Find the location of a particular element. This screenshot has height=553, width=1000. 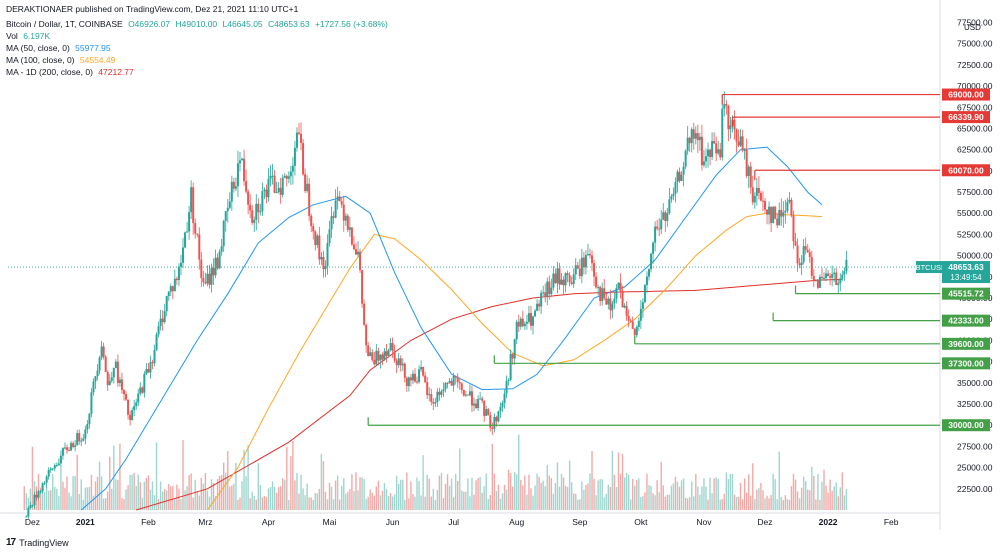

ma50-legend: MA (50, close, 0) 55977.95 is located at coordinates (60, 48).